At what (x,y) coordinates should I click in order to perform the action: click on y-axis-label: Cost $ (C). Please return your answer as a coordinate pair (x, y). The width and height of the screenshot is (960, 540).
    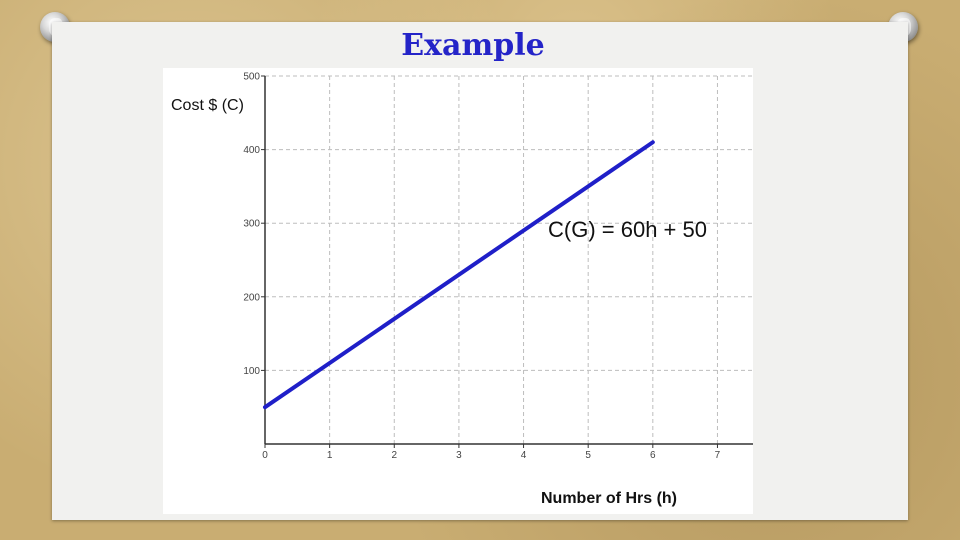
    Looking at the image, I should click on (207, 105).